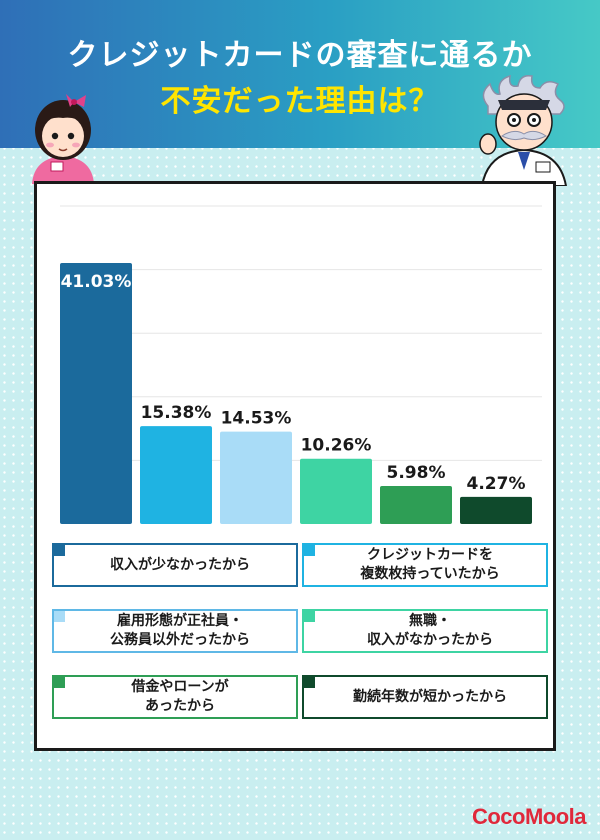 This screenshot has height=840, width=600. What do you see at coordinates (180, 630) in the screenshot?
I see `legend-label-3: 雇用形態が正社員・ 公務員以外だったから` at bounding box center [180, 630].